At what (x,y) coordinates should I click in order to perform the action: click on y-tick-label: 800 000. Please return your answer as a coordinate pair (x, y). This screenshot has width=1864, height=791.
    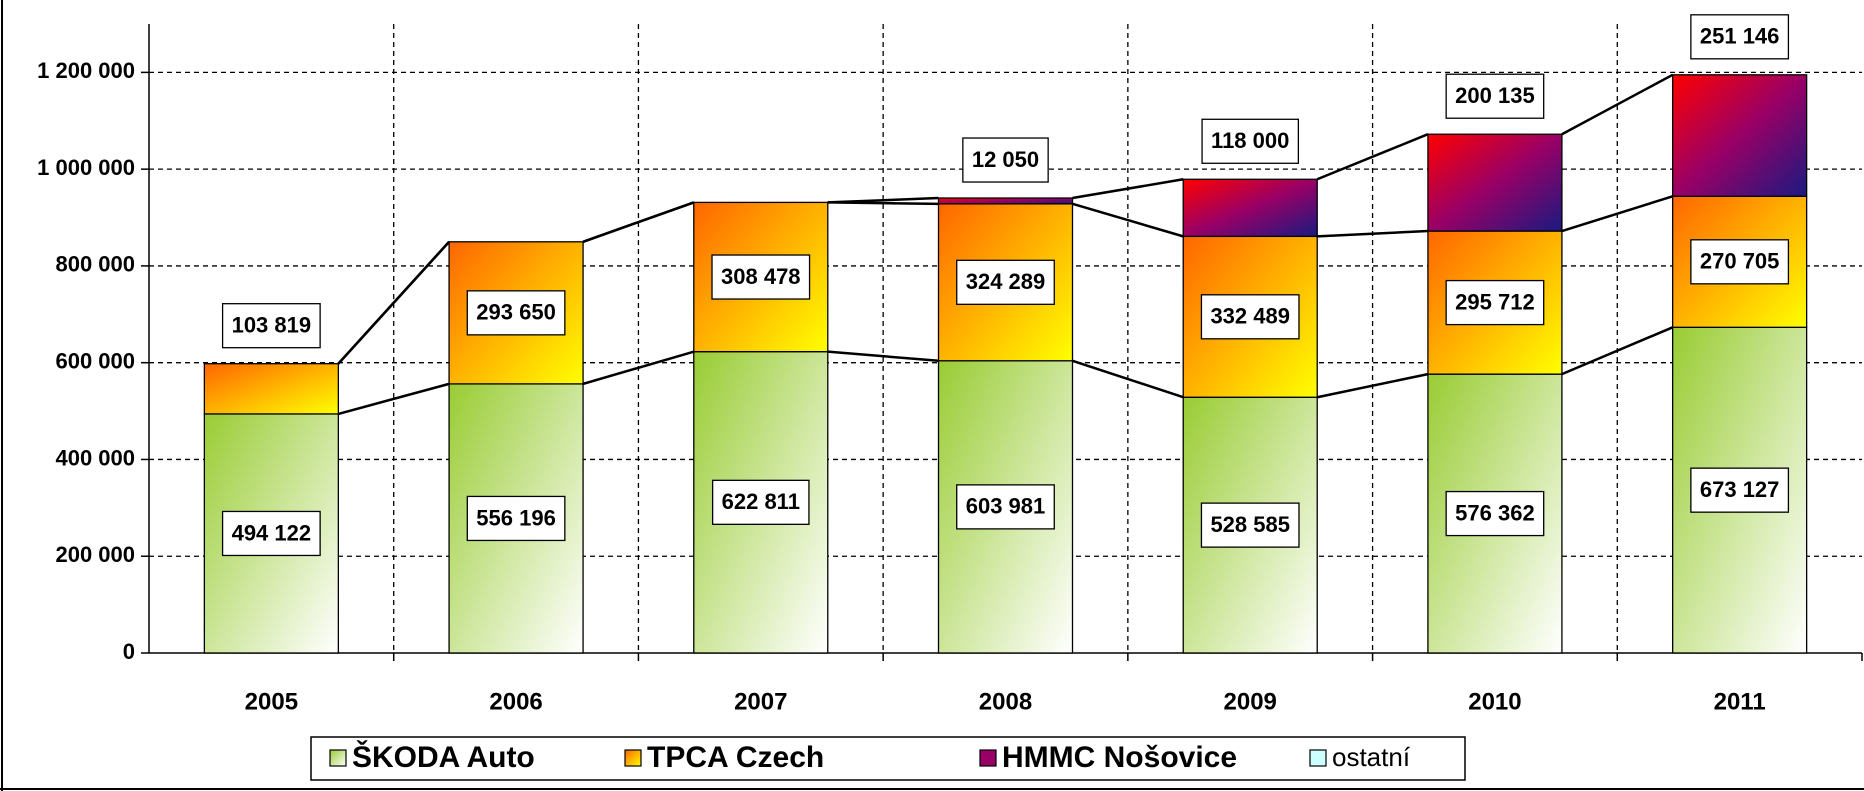
    Looking at the image, I should click on (95, 264).